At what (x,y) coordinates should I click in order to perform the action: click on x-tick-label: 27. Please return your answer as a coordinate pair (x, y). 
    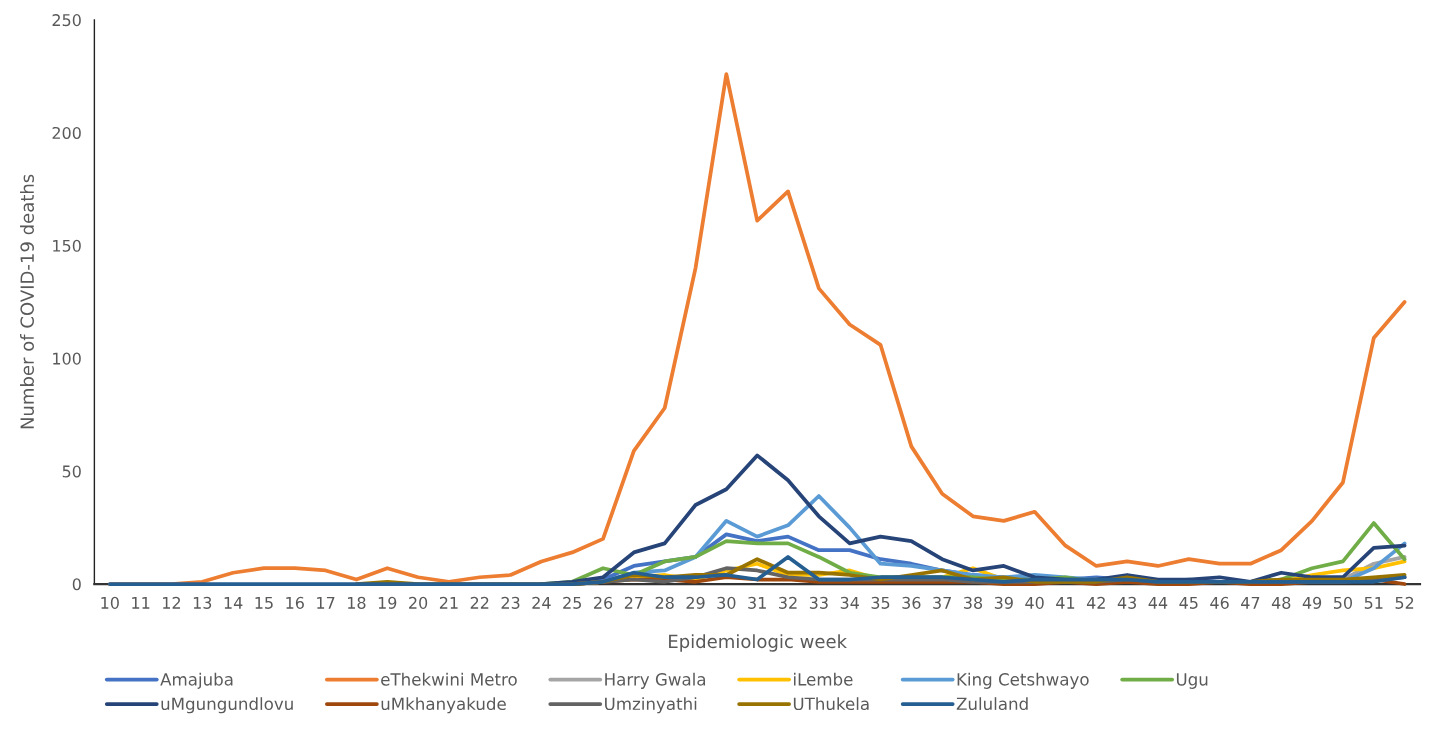
    Looking at the image, I should click on (633, 602).